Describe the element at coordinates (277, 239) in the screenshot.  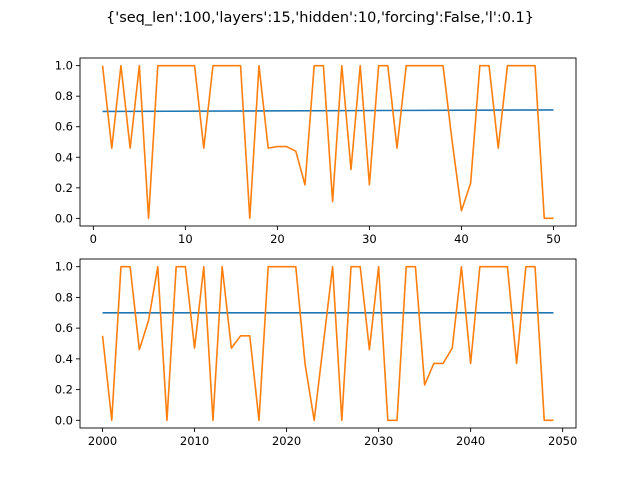
I see `top-x-tick-label: 20` at that location.